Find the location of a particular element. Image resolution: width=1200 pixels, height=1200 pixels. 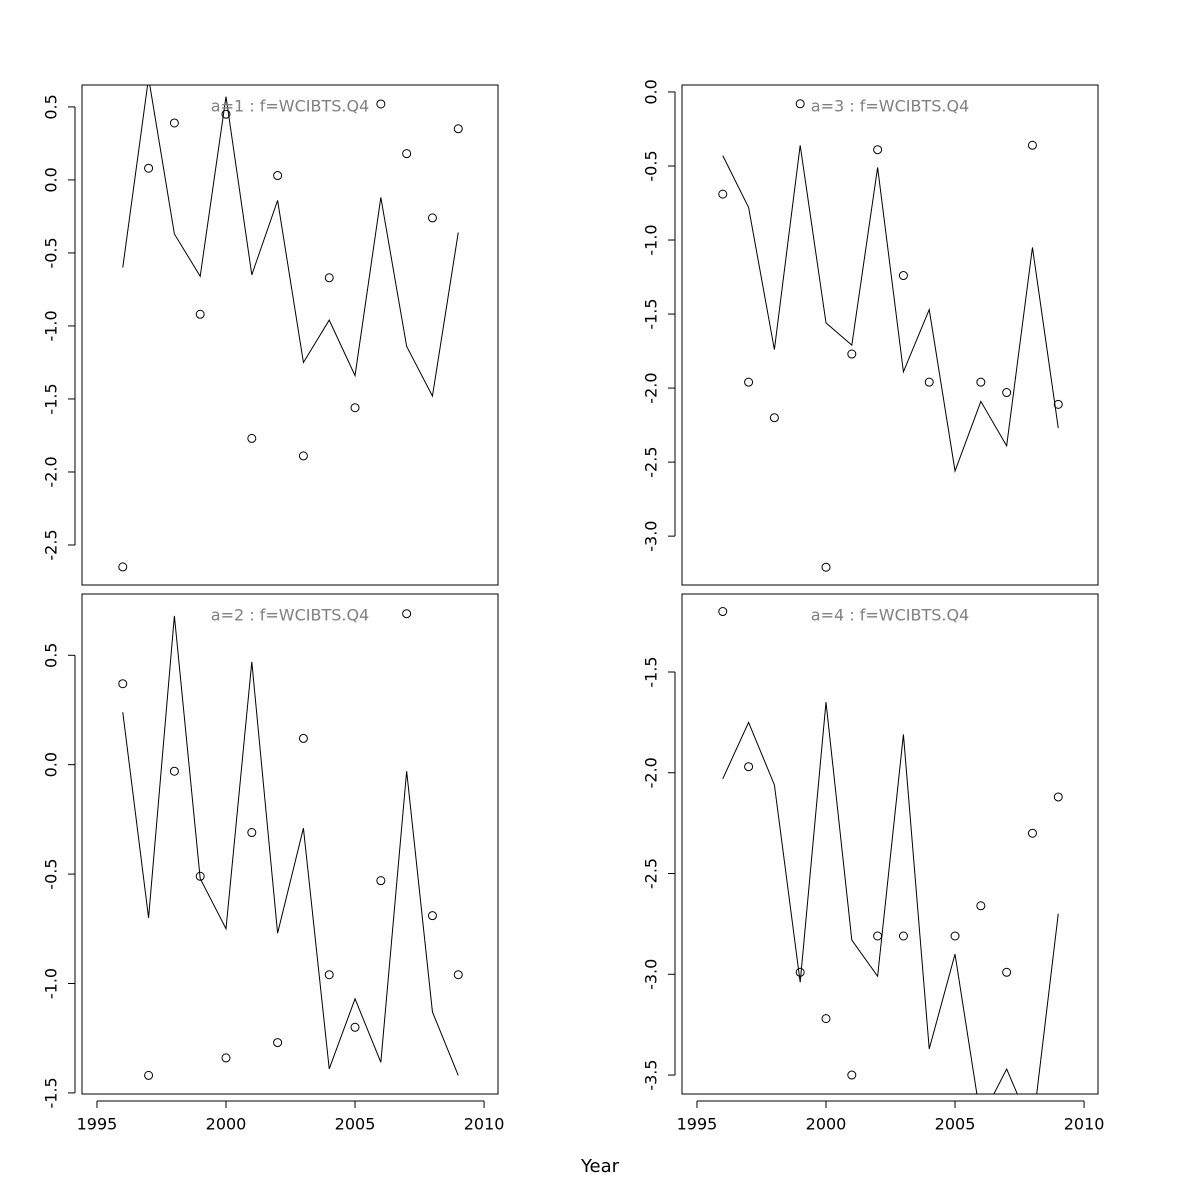

panel-title: a=2 : f=WCIBTS.Q4 is located at coordinates (290, 615).